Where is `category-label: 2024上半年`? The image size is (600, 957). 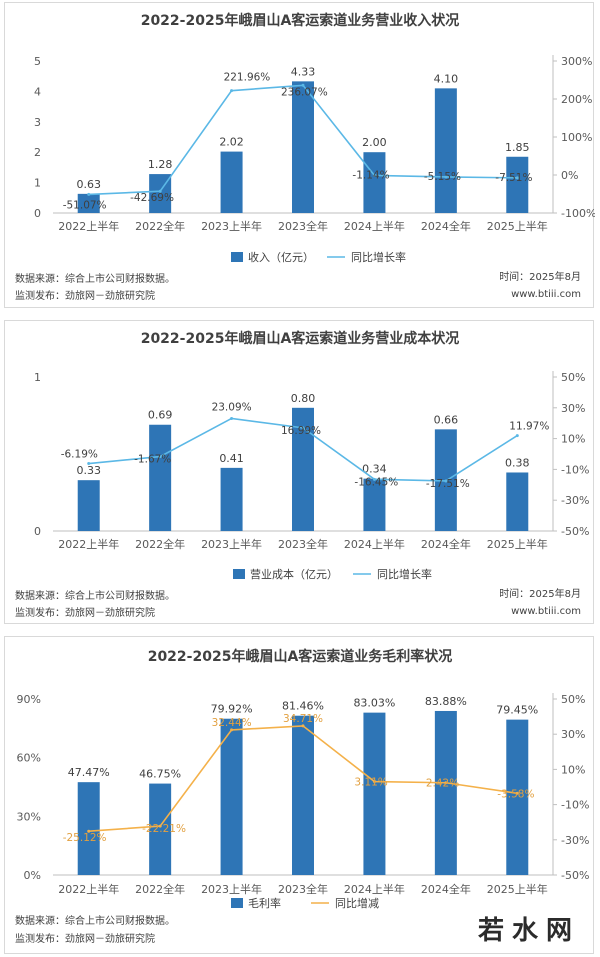
category-label: 2024上半年 is located at coordinates (374, 544).